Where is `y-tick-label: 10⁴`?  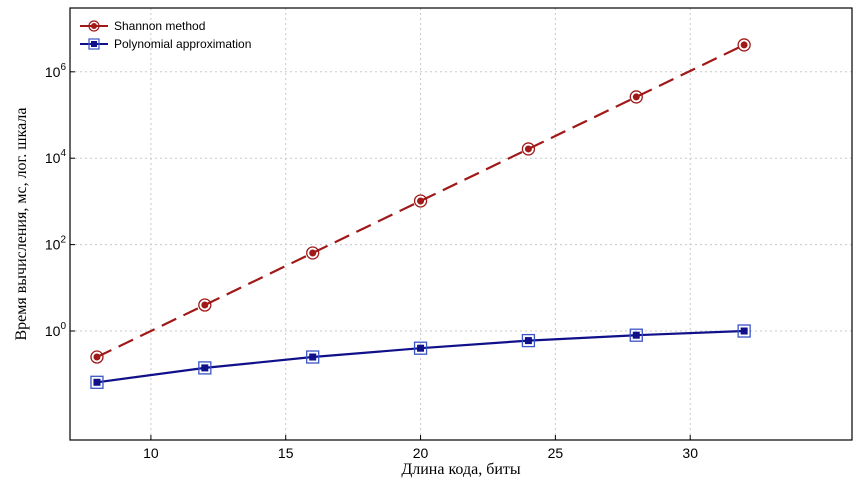 y-tick-label: 10⁴ is located at coordinates (56, 157).